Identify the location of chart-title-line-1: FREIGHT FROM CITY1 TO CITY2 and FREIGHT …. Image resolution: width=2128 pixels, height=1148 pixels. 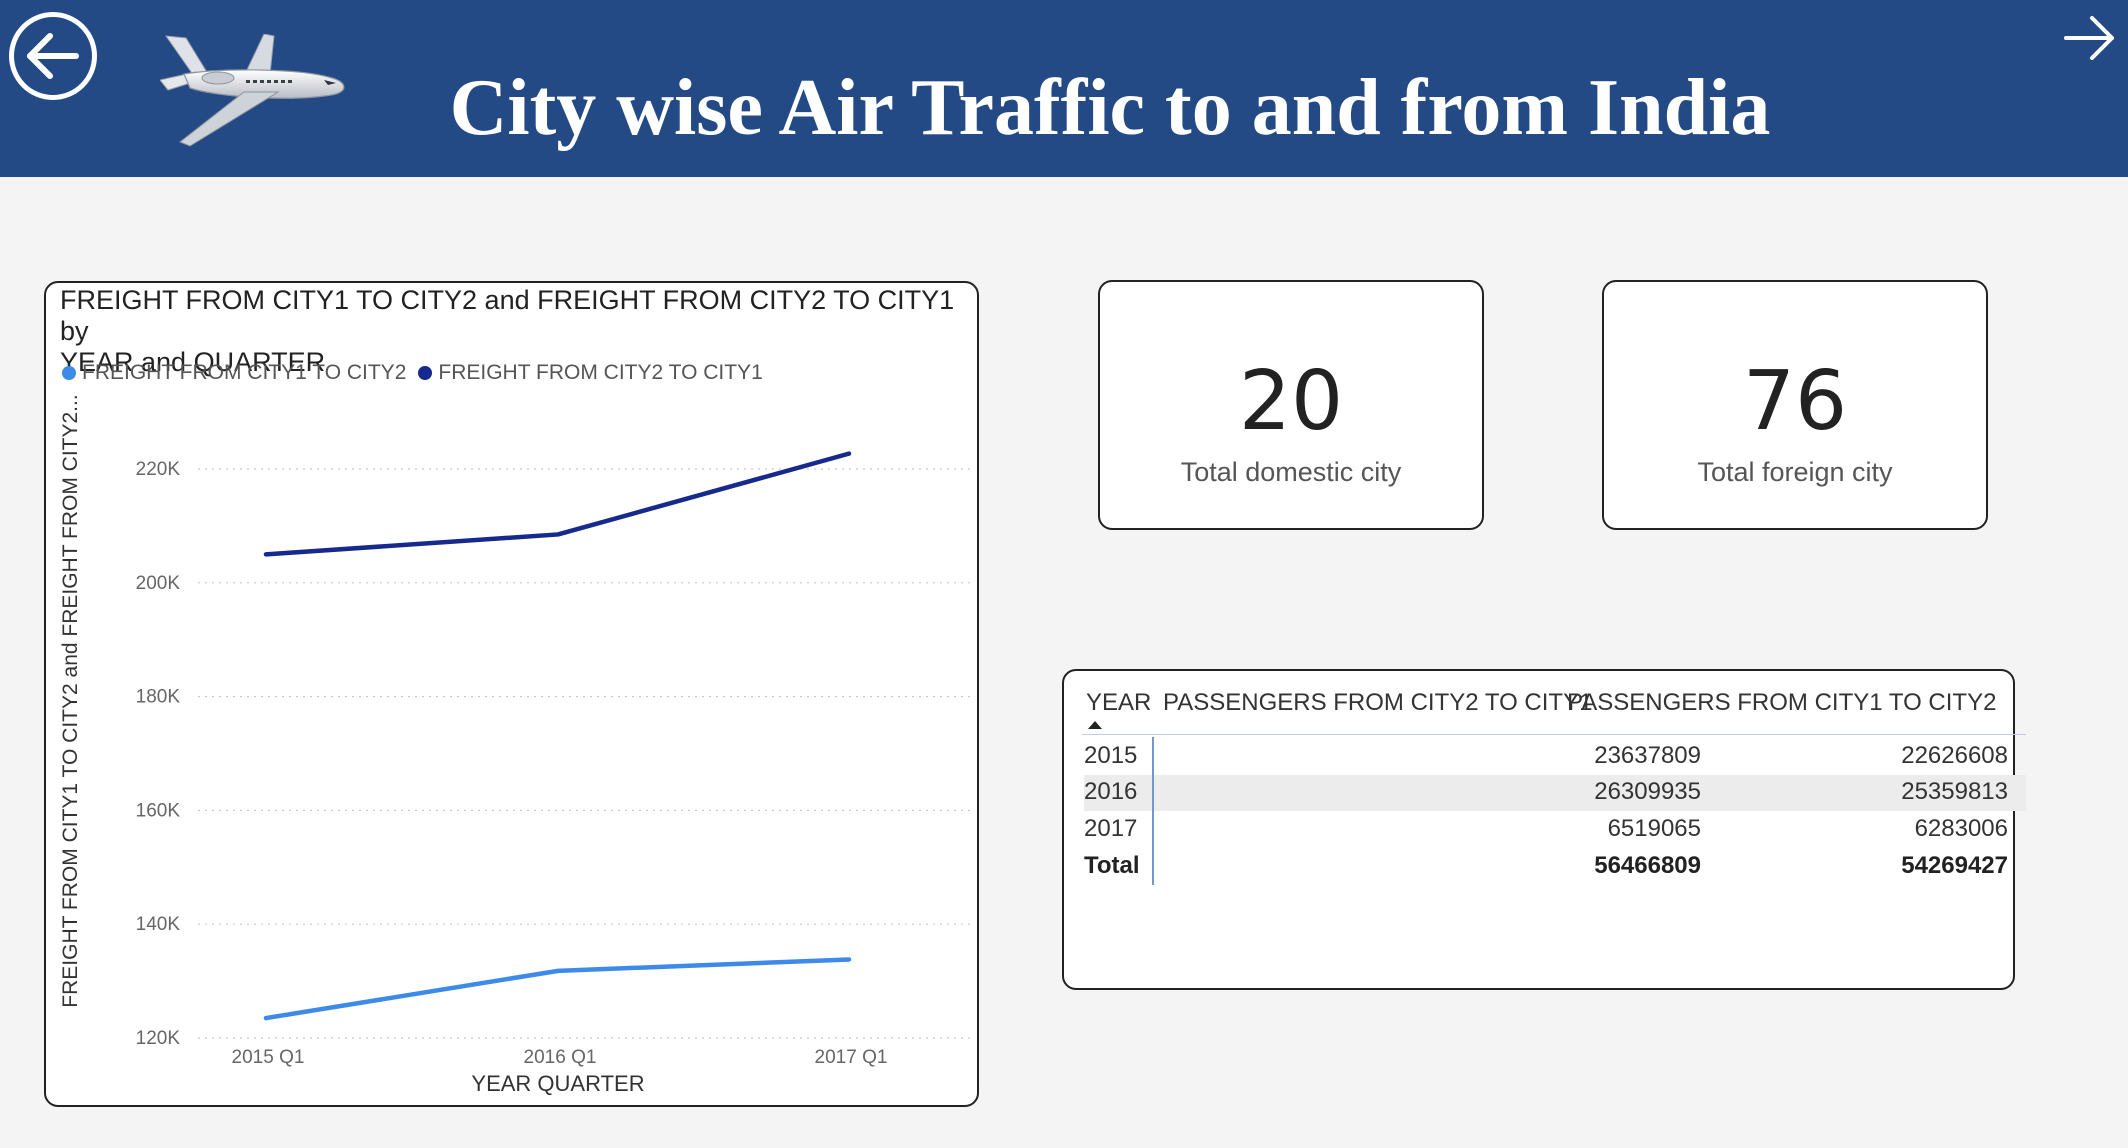
(507, 315).